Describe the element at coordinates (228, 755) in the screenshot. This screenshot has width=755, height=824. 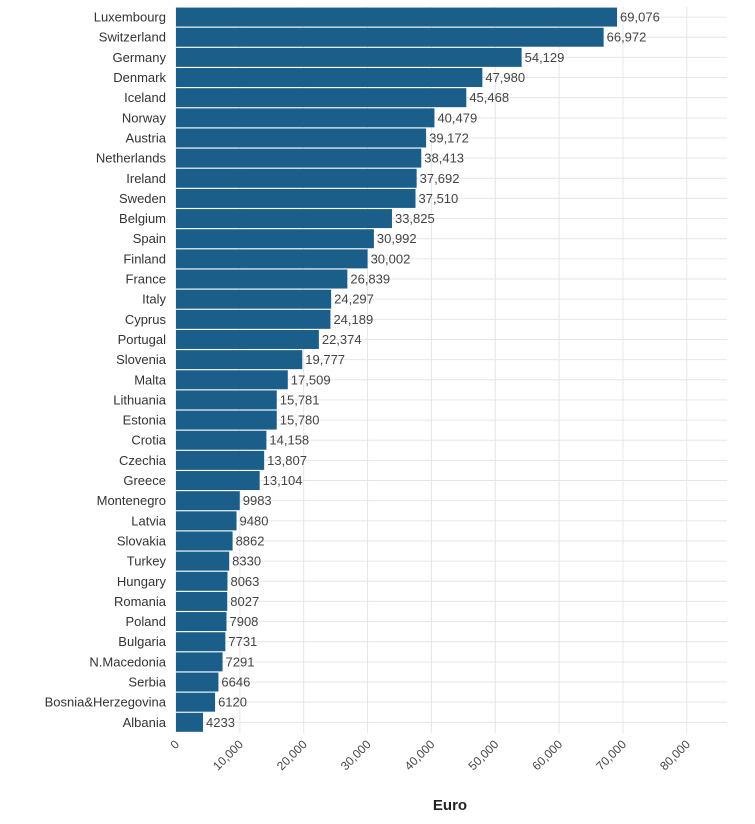
I see `x-tick-label: 10,000` at that location.